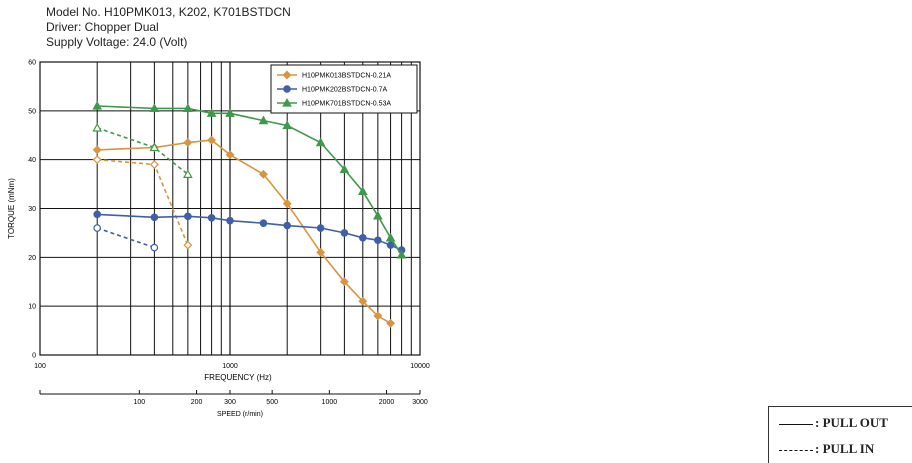 Image resolution: width=912 pixels, height=463 pixels. Describe the element at coordinates (346, 104) in the screenshot. I see `legend-entry: H10PMK701BSTDCN-0.53A` at that location.